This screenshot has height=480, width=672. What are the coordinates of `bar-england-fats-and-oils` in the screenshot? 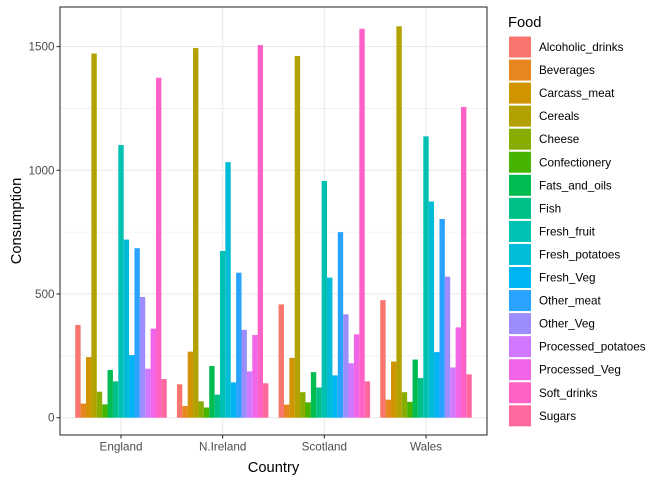 It's located at (110, 393).